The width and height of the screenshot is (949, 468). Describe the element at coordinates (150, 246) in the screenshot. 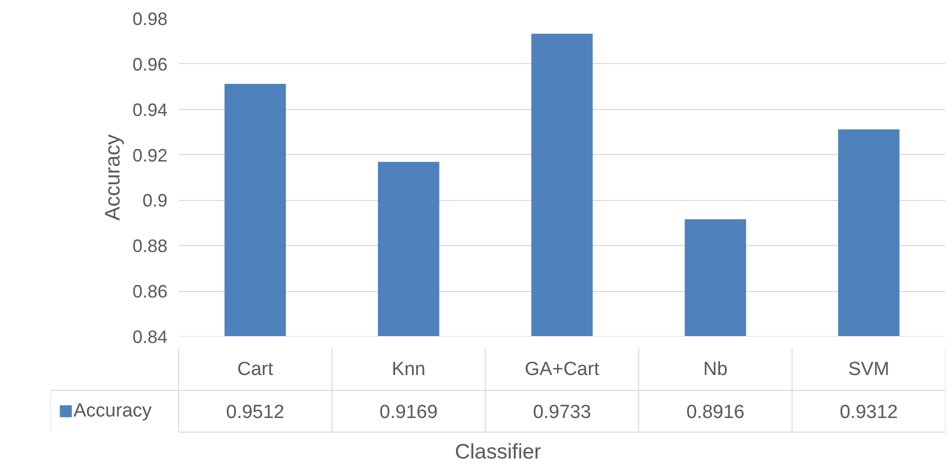

I see `y-tick-label: 0.88` at that location.